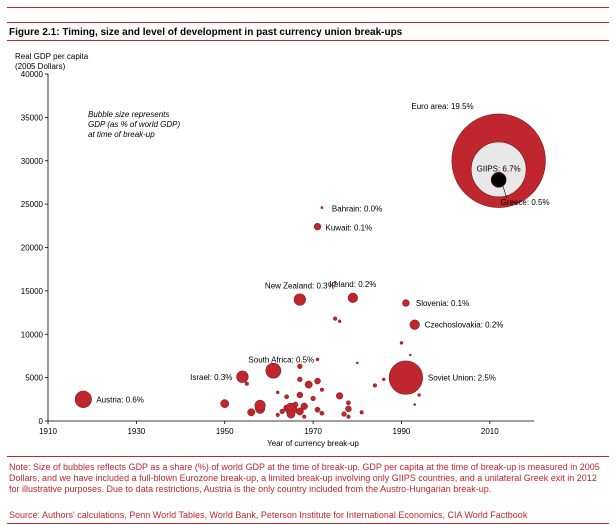 This screenshot has height=525, width=616. What do you see at coordinates (462, 378) in the screenshot?
I see `soviet-union-label: Soviet Union: 2.5%` at bounding box center [462, 378].